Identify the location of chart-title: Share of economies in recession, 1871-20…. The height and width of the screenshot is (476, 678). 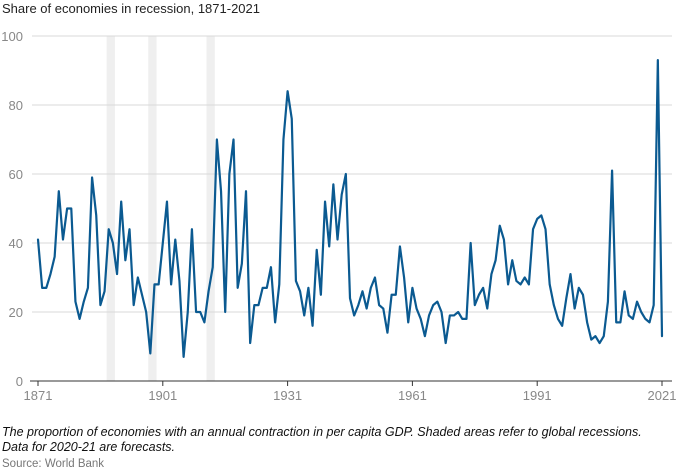
(131, 8).